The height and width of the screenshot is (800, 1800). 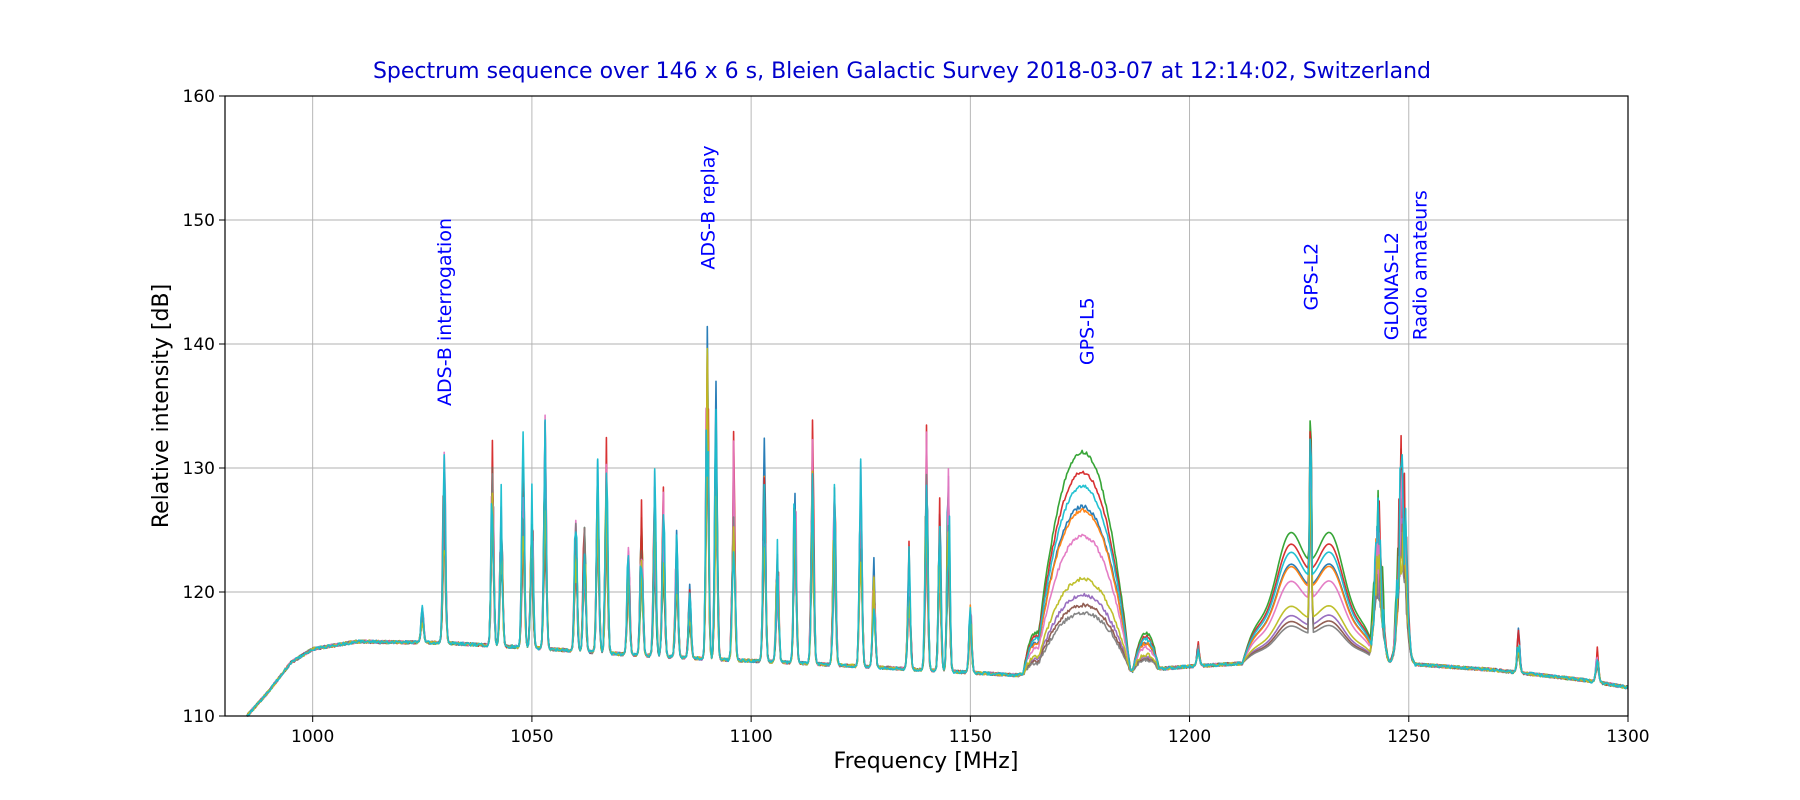 I want to click on annotation-label: Radio amateurs, so click(x=1421, y=265).